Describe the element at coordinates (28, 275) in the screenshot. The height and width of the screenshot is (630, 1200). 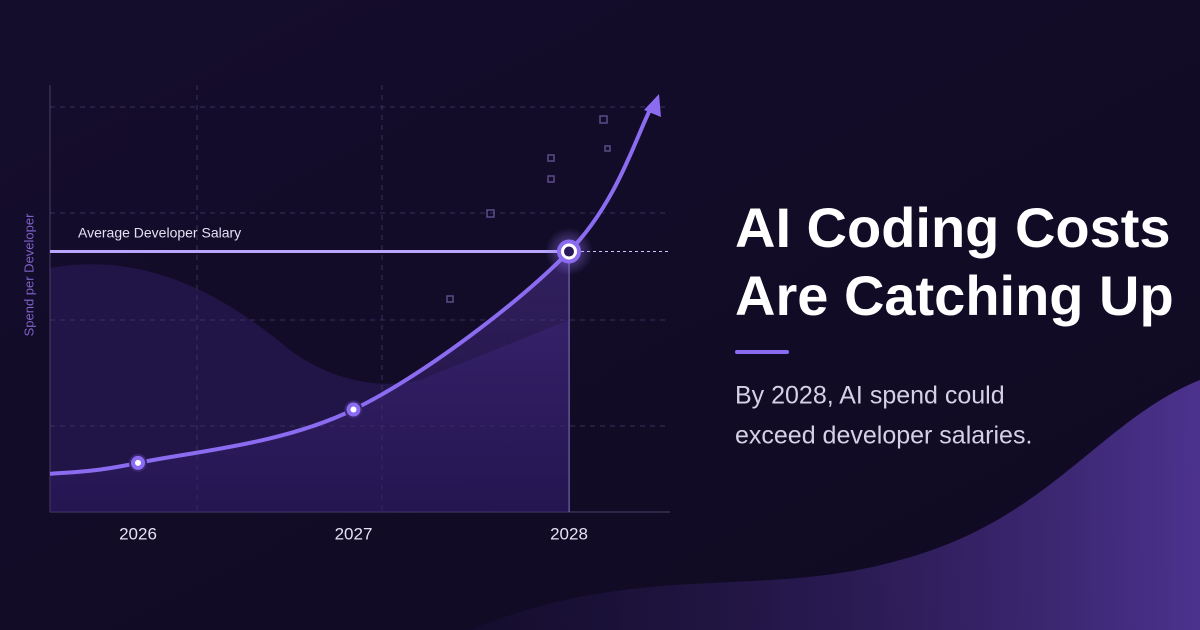
I see `y-axis-label: Spend per Developer` at that location.